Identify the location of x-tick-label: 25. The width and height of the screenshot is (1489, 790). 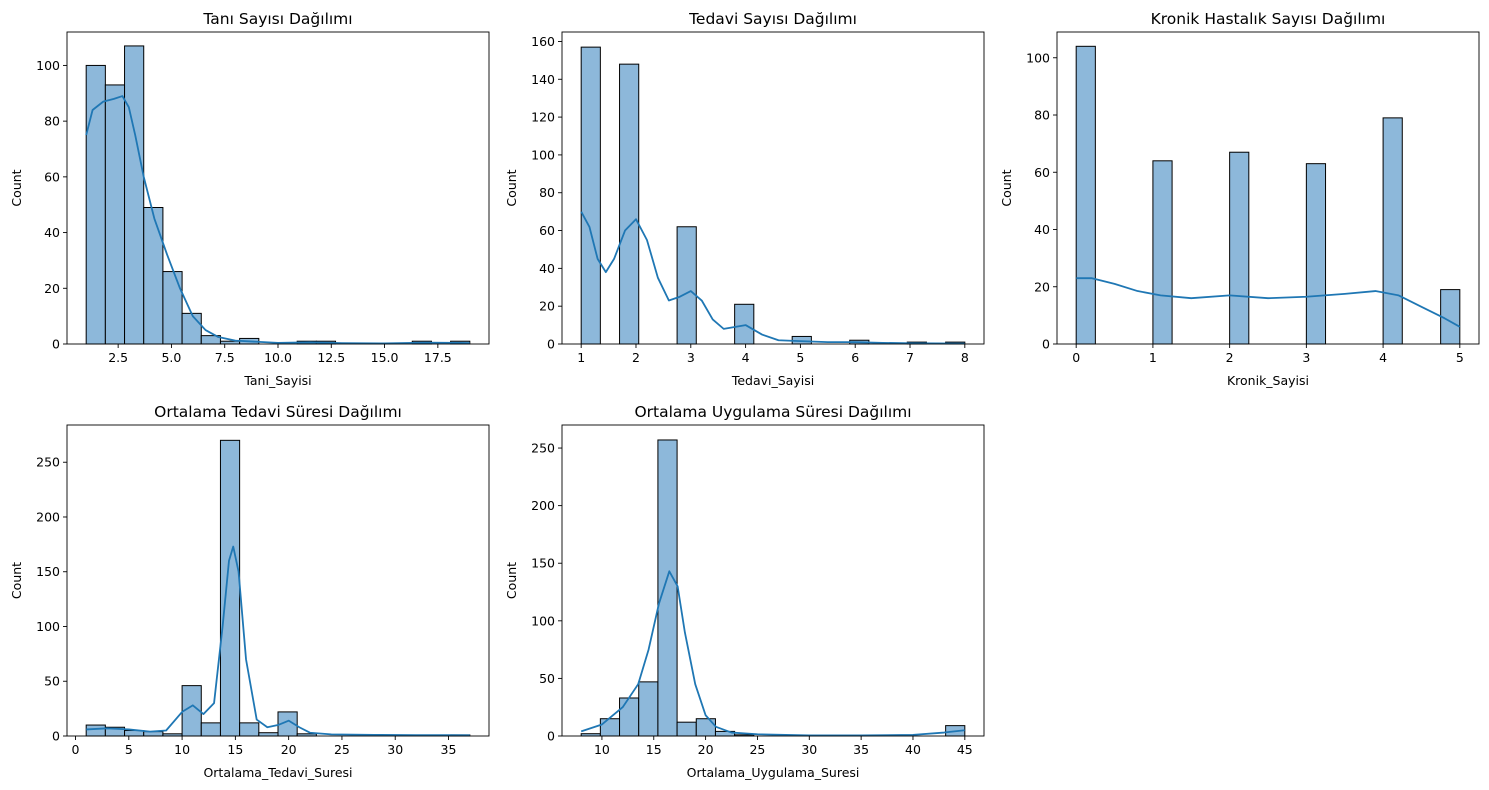
(757, 749).